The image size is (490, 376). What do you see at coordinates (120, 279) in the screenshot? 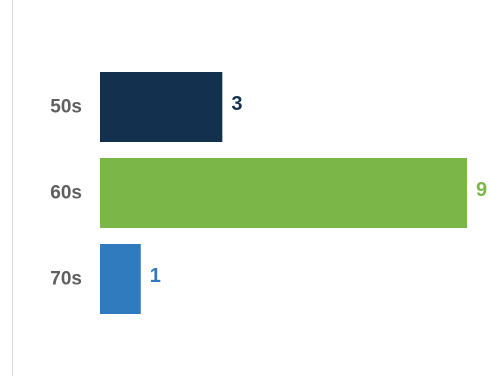
I see `bar-70s` at bounding box center [120, 279].